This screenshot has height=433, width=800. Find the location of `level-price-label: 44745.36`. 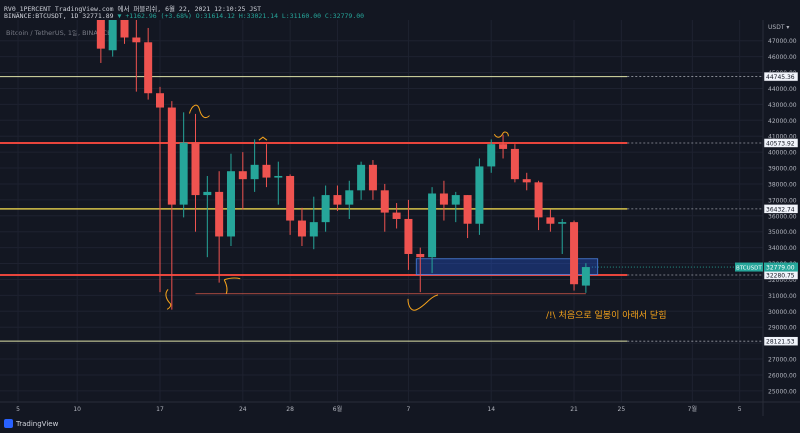

level-price-label: 44745.36 is located at coordinates (780, 77).